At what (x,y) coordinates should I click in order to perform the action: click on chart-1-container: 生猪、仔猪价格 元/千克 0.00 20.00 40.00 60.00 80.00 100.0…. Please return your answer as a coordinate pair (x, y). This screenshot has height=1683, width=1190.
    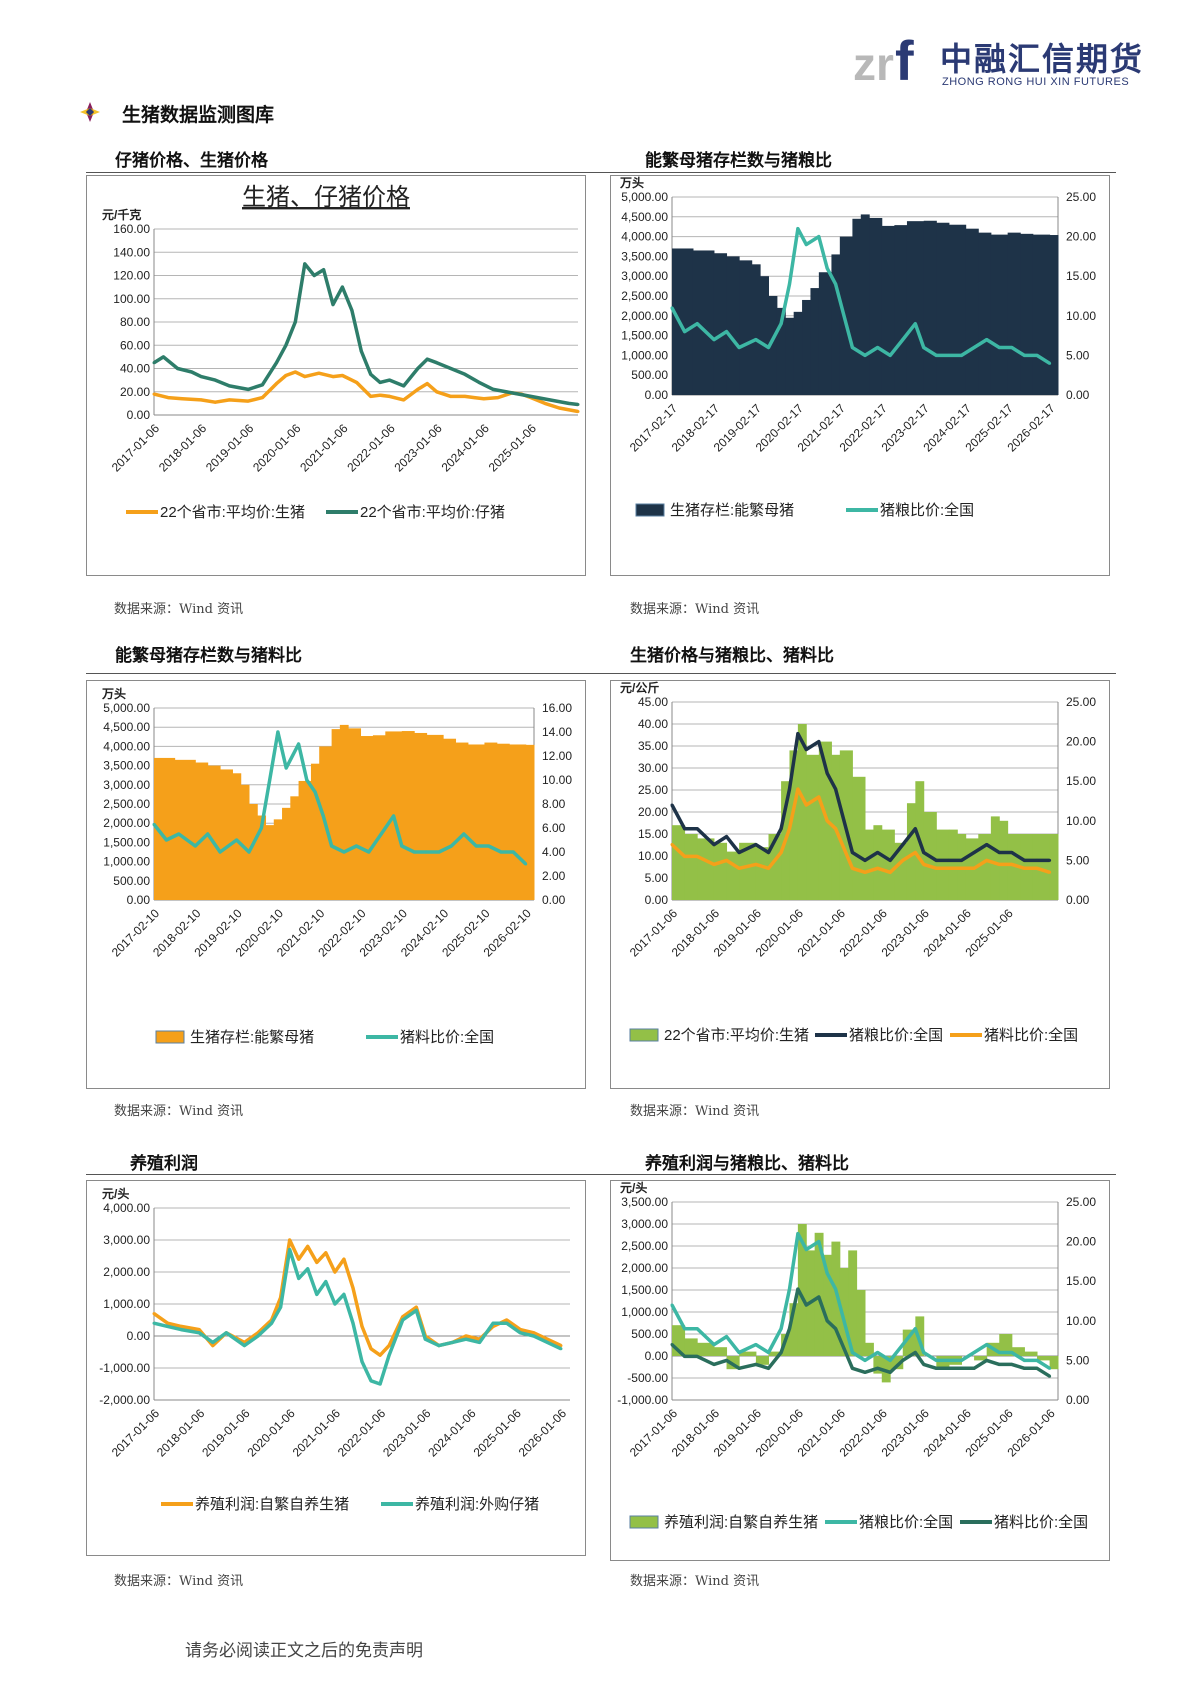
    Looking at the image, I should click on (336, 385).